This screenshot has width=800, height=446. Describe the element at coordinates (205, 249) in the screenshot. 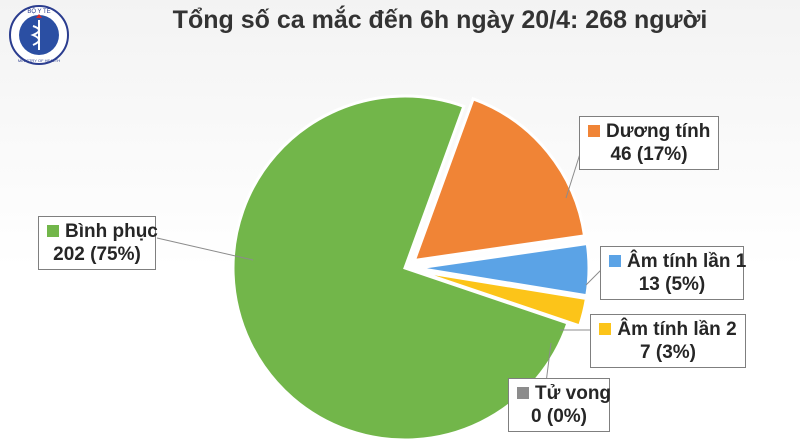

I see `leader-line-binh-phuc` at that location.